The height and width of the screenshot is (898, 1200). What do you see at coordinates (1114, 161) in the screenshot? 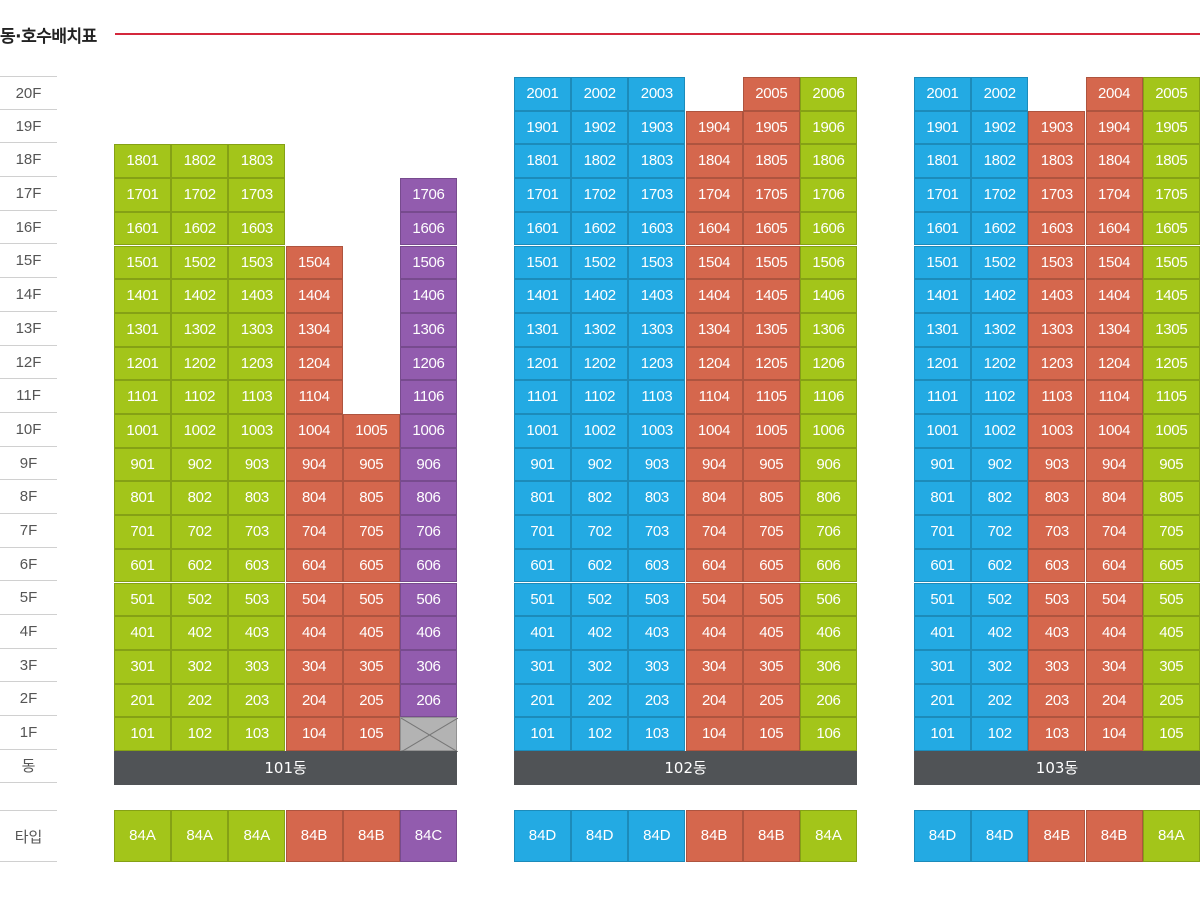
I see `unit-cell: 1804` at bounding box center [1114, 161].